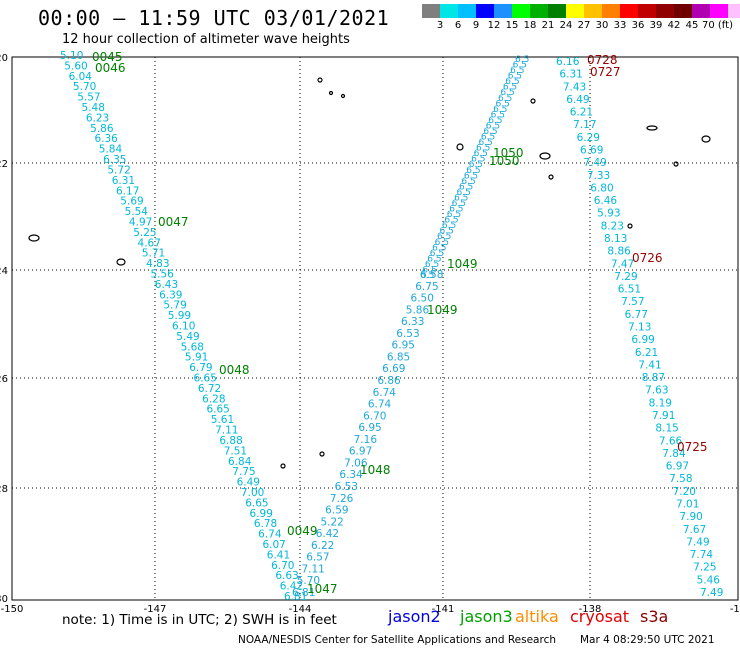 This screenshot has width=740, height=650. What do you see at coordinates (656, 25) in the screenshot?
I see `colorbar-label: 39` at bounding box center [656, 25].